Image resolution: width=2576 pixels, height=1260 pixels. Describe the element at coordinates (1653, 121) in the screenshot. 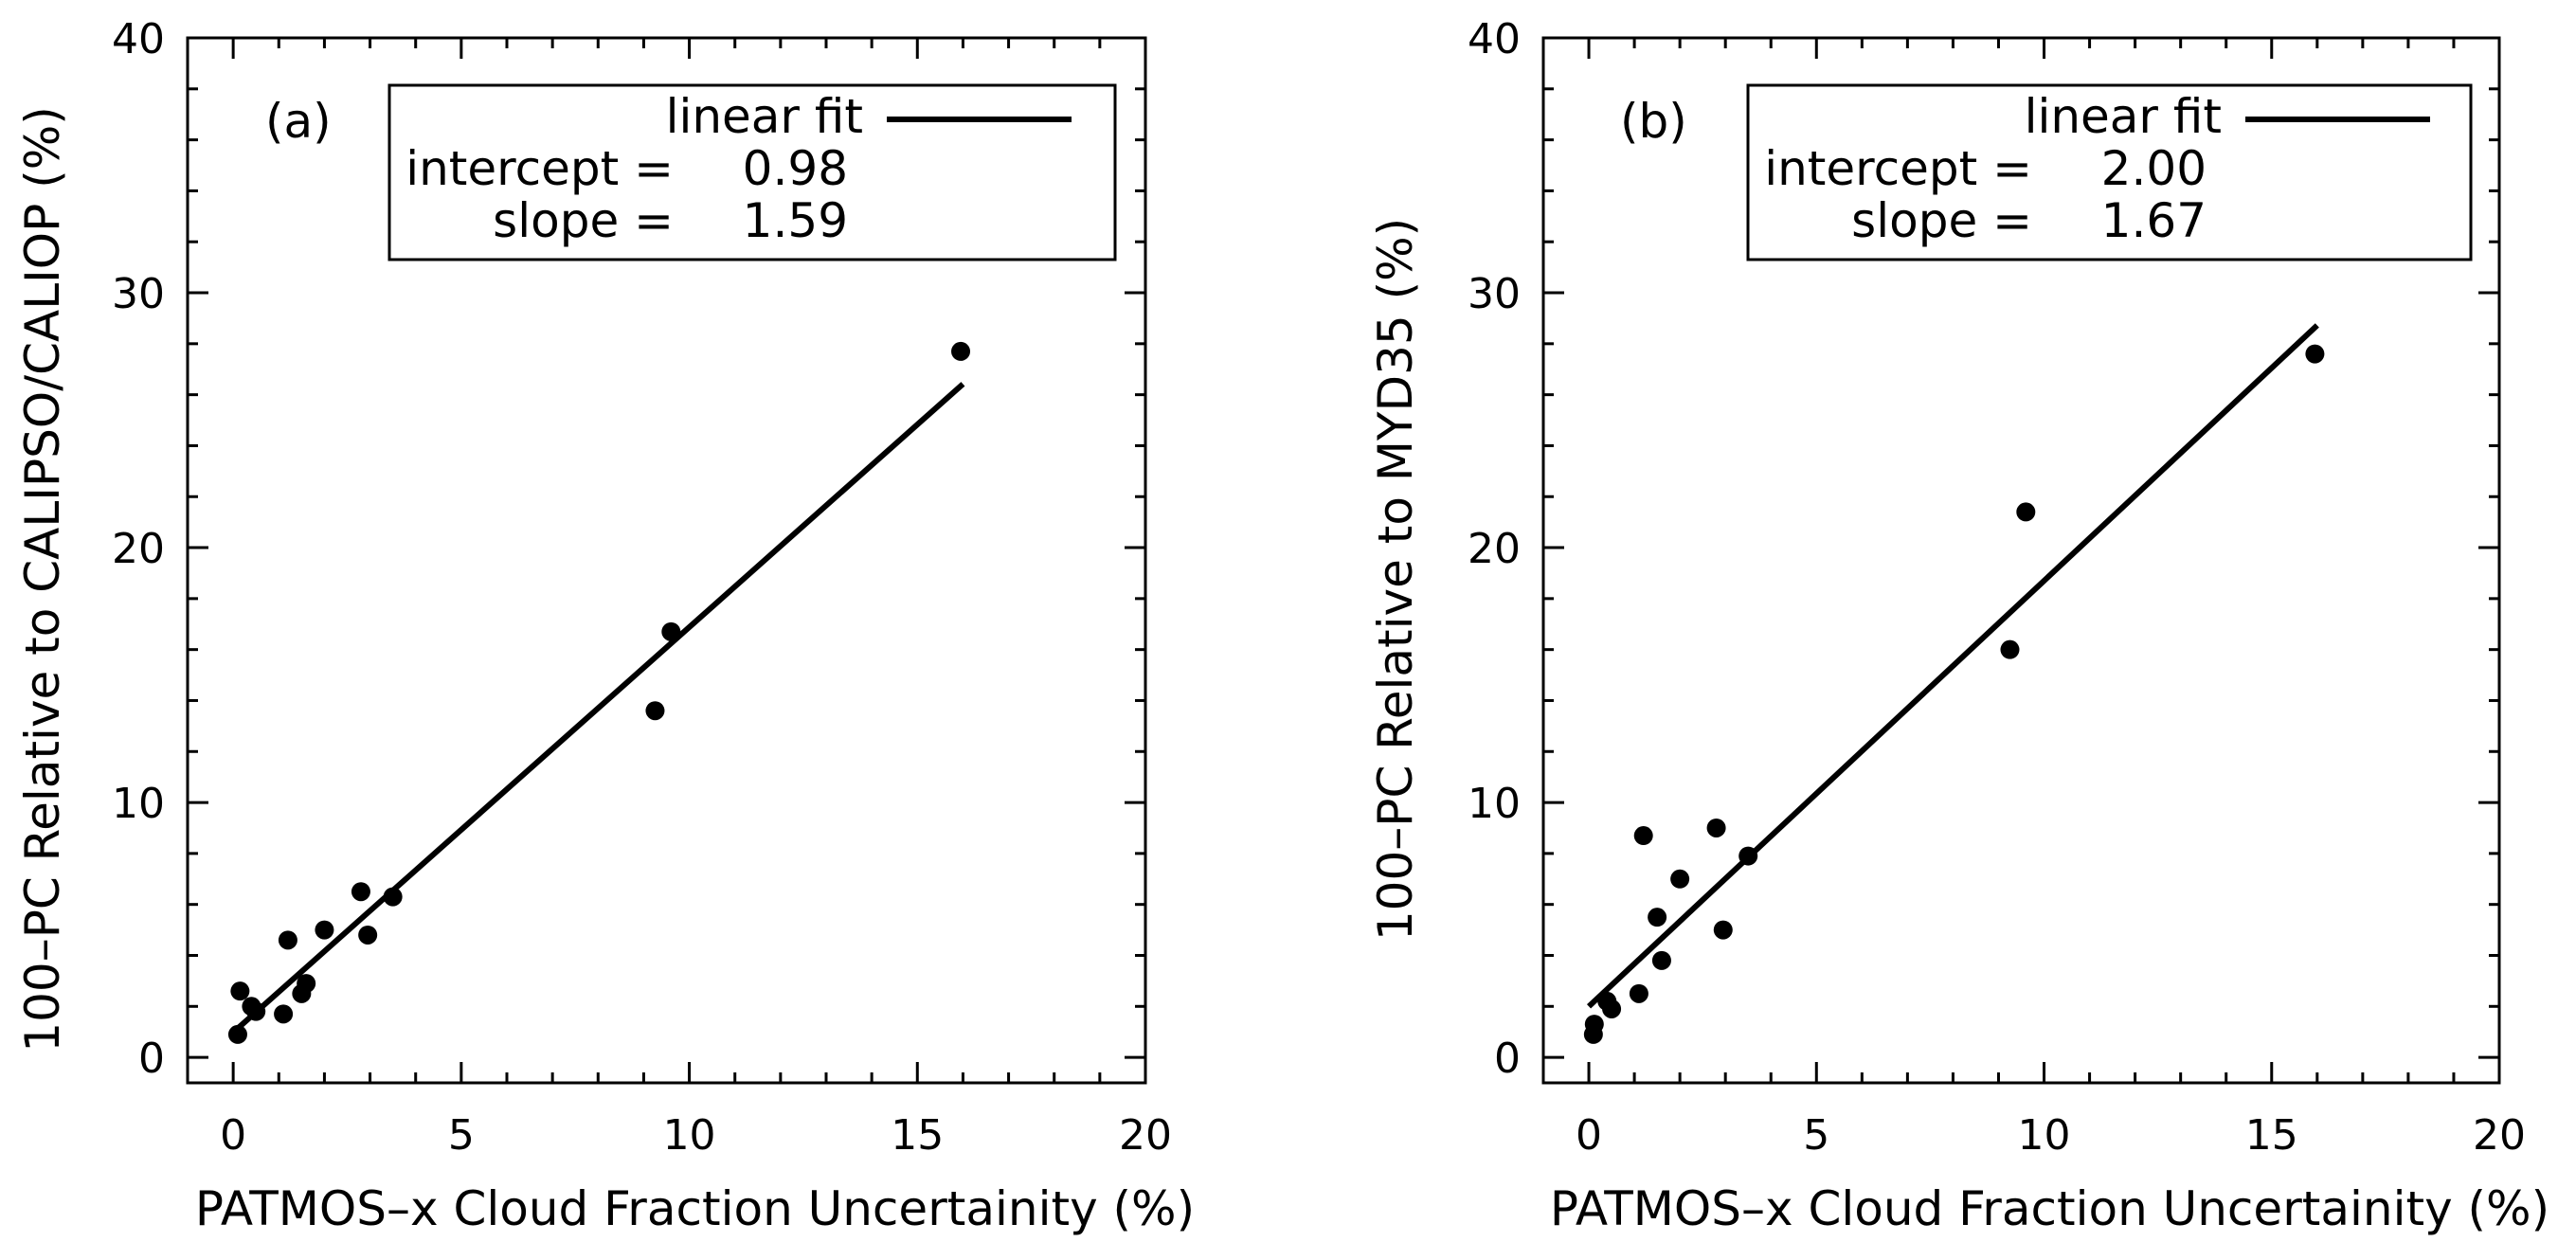

I see `panel-label: (b)` at that location.